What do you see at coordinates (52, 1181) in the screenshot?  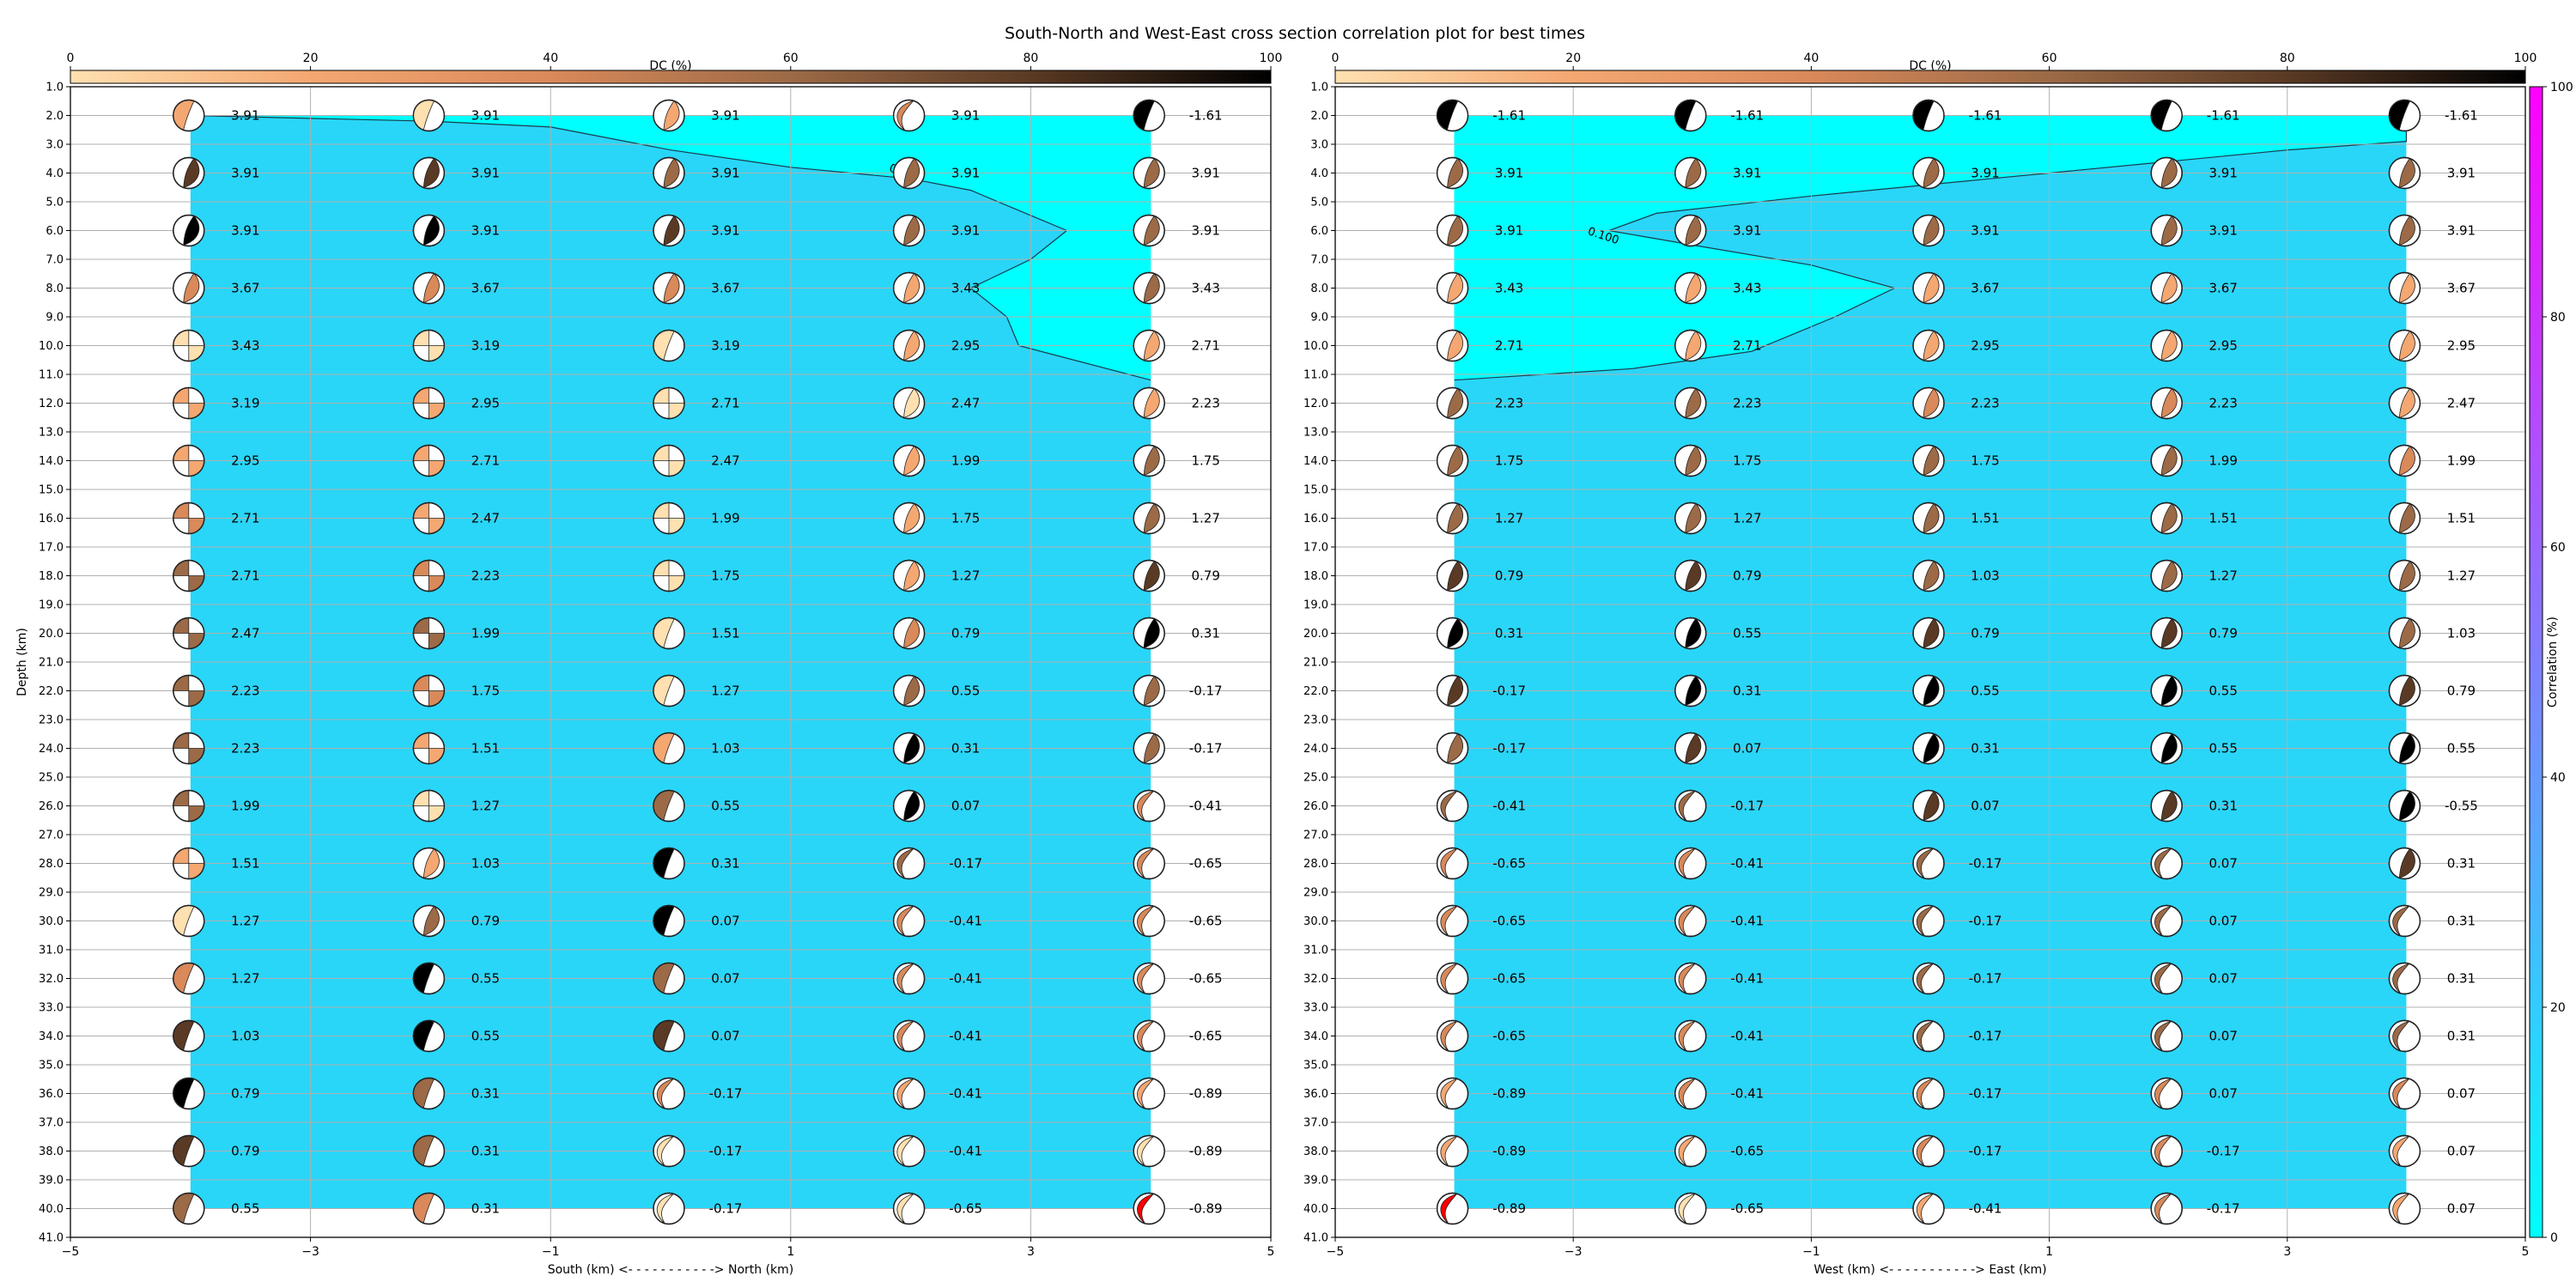 I see `y-tick-label: 39.0` at bounding box center [52, 1181].